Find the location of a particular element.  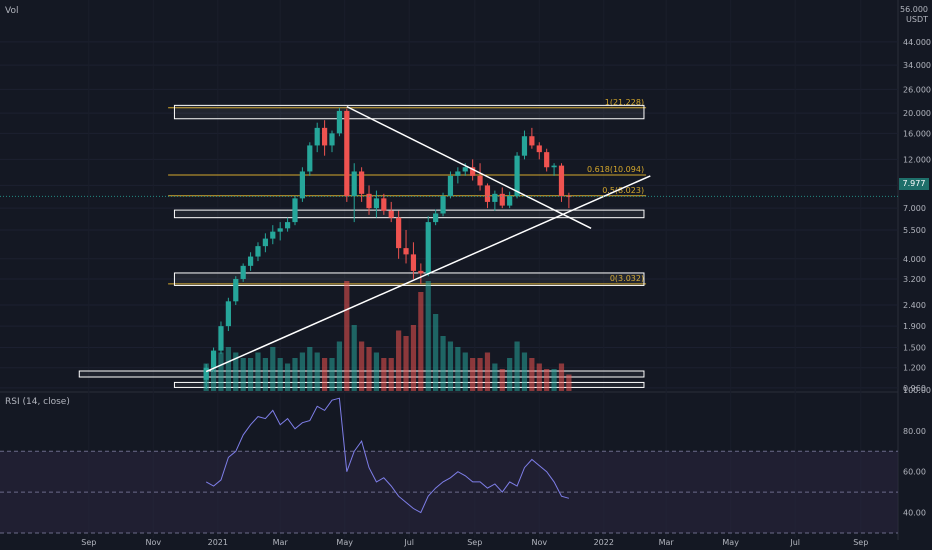

volume-indicator-label: Vol is located at coordinates (12, 11).